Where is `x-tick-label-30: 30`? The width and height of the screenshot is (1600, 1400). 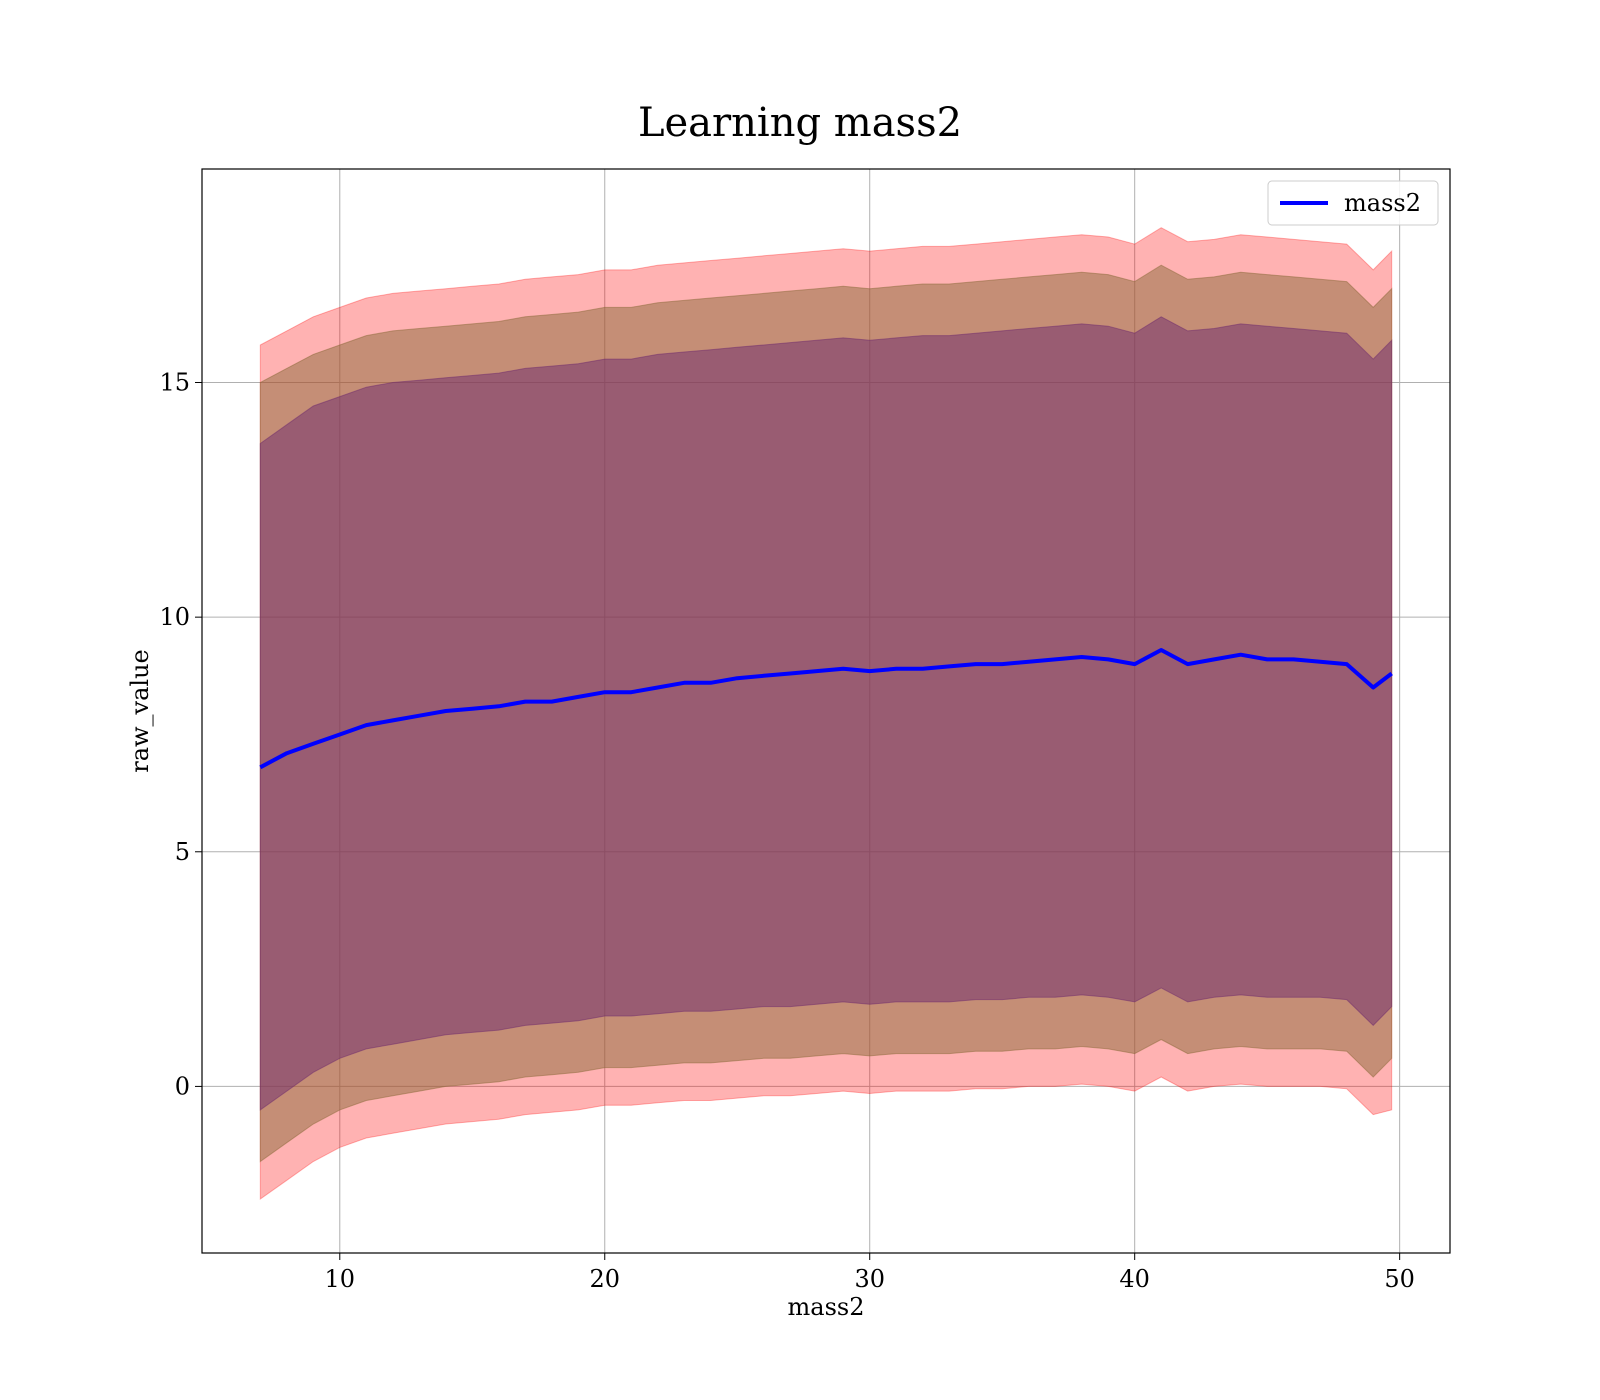 x-tick-label-30: 30 is located at coordinates (869, 1279).